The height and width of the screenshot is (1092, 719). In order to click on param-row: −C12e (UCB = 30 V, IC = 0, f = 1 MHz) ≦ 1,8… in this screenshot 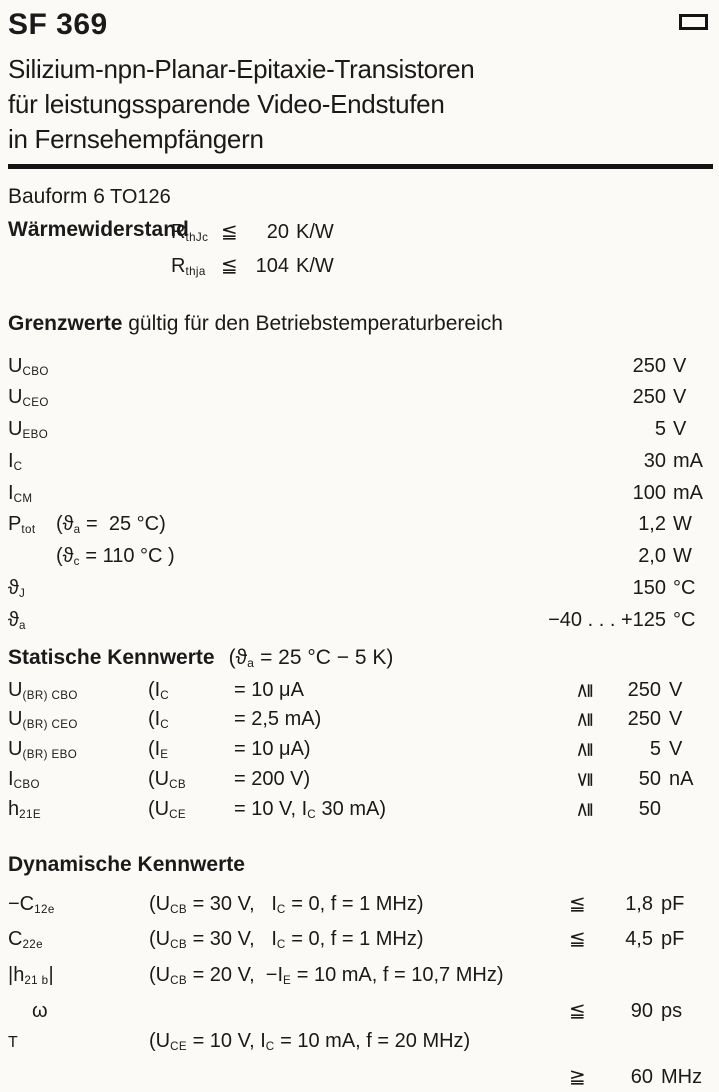, I will do `click(361, 907)`.